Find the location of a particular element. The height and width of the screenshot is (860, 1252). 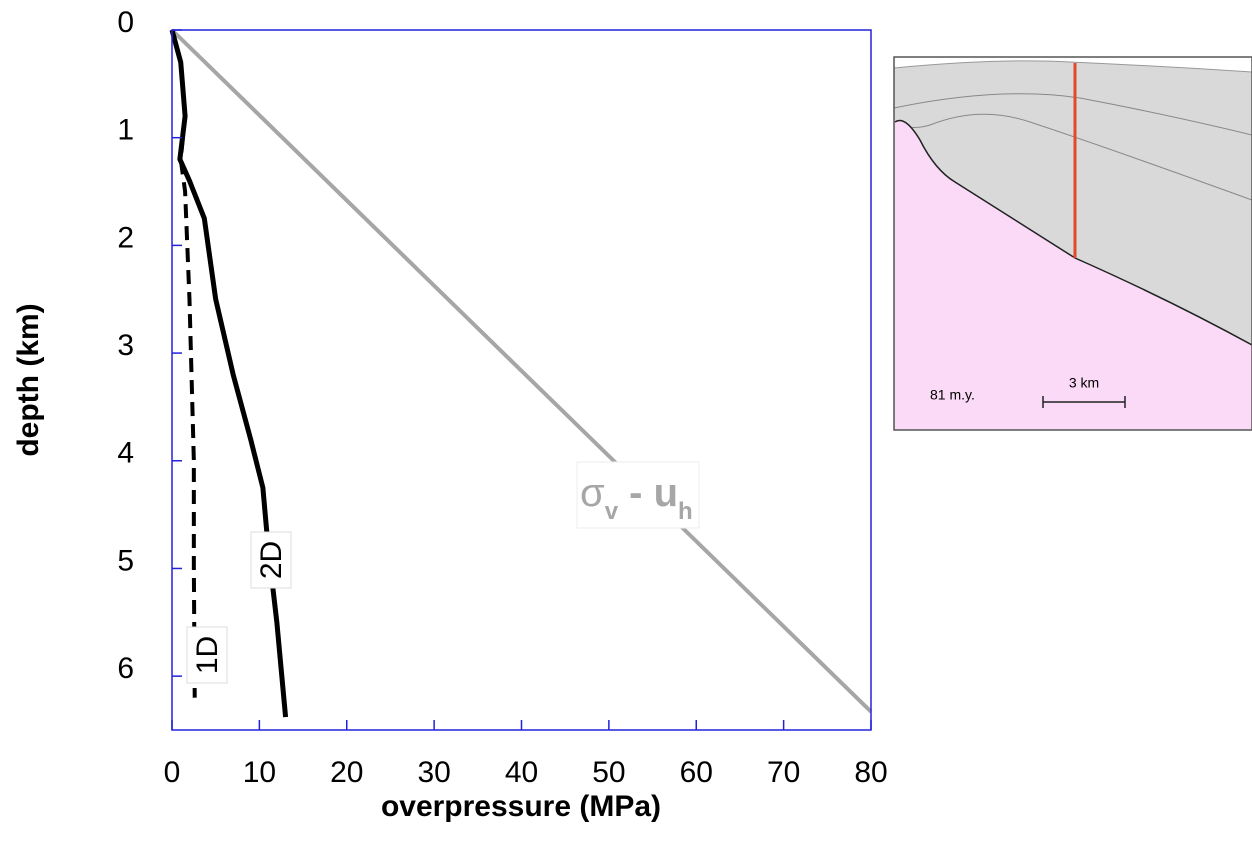

y-tick-label: 1 is located at coordinates (125, 130).